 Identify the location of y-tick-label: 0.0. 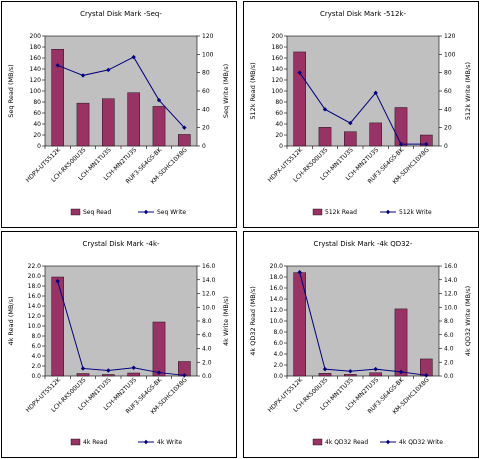
(36, 376).